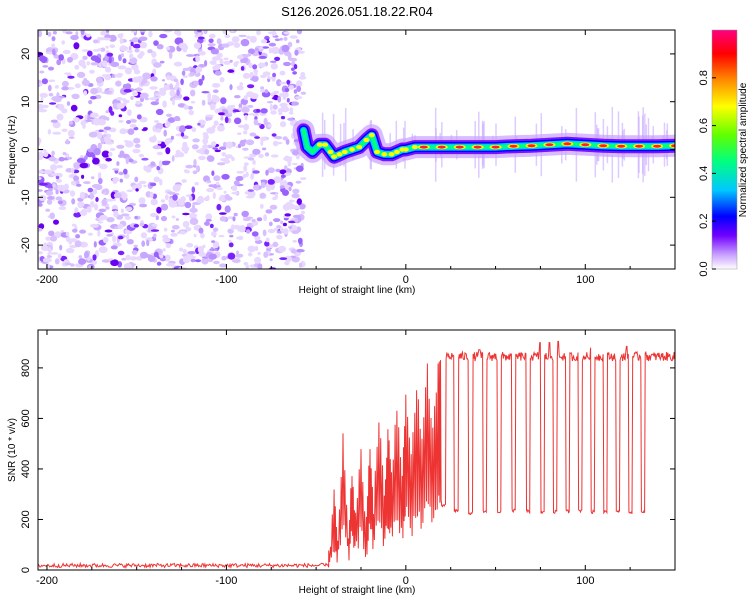  Describe the element at coordinates (406, 581) in the screenshot. I see `x-tick-label: 0` at that location.